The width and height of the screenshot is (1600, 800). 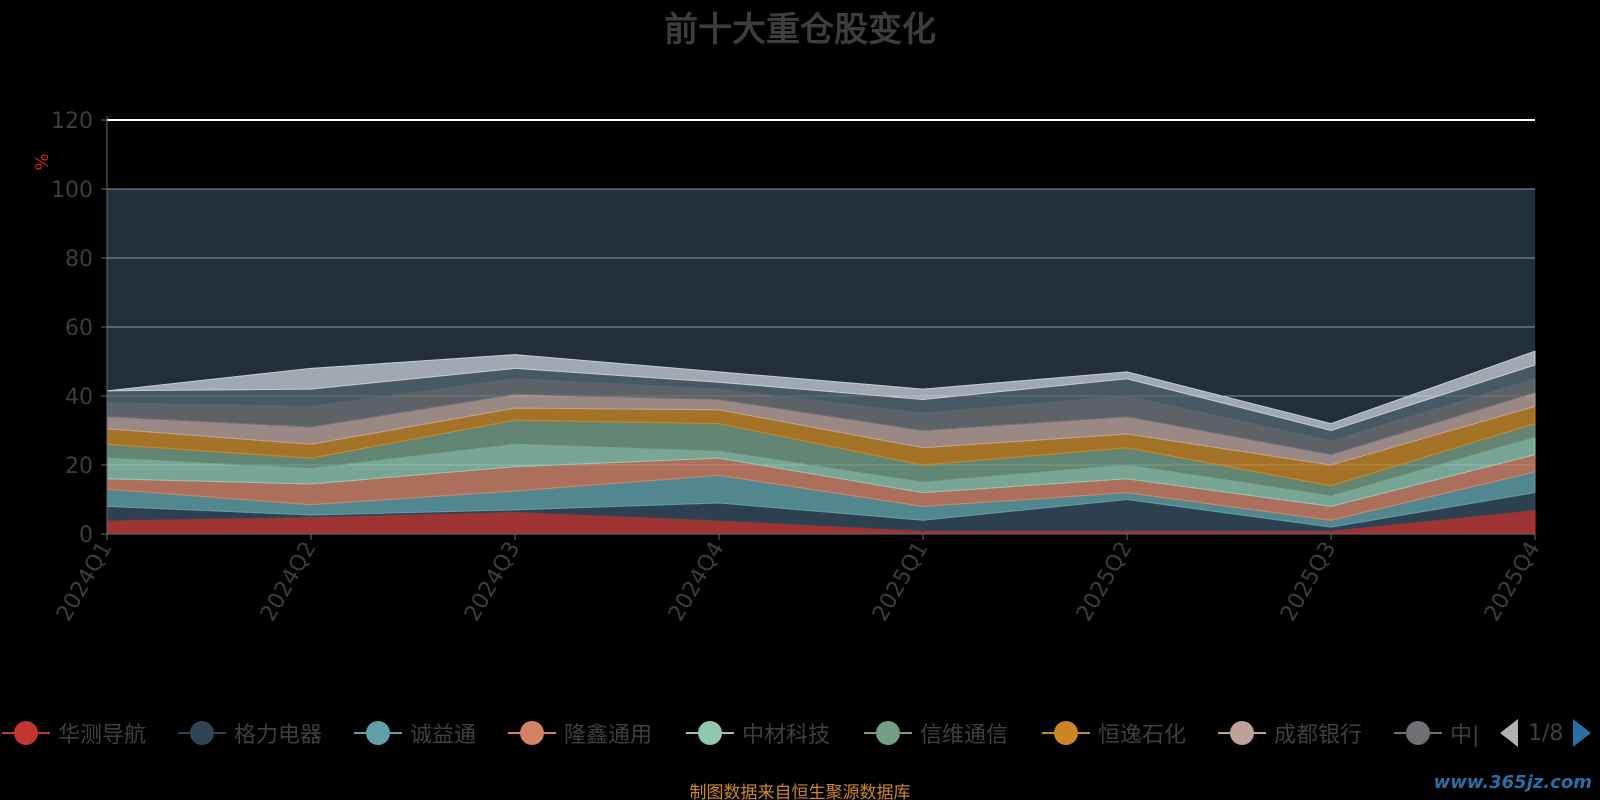 I want to click on x-tick-label-2025Q3: 2025Q3, so click(x=1308, y=582).